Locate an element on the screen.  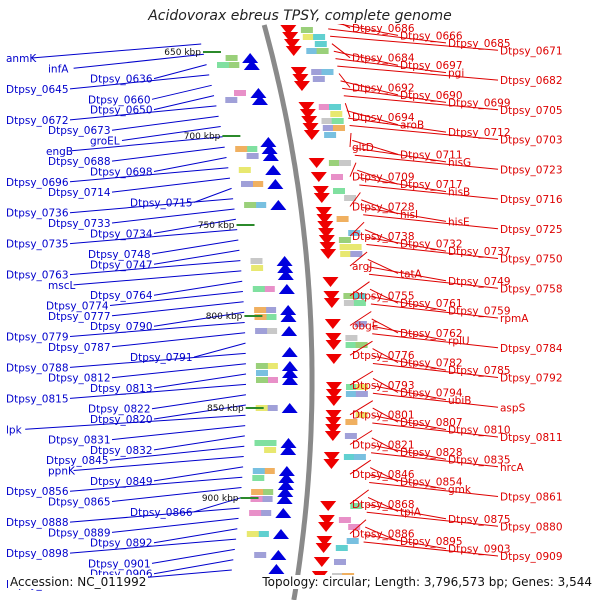
gene-label: Dtpsy_0660 is located at coordinates (119, 100).